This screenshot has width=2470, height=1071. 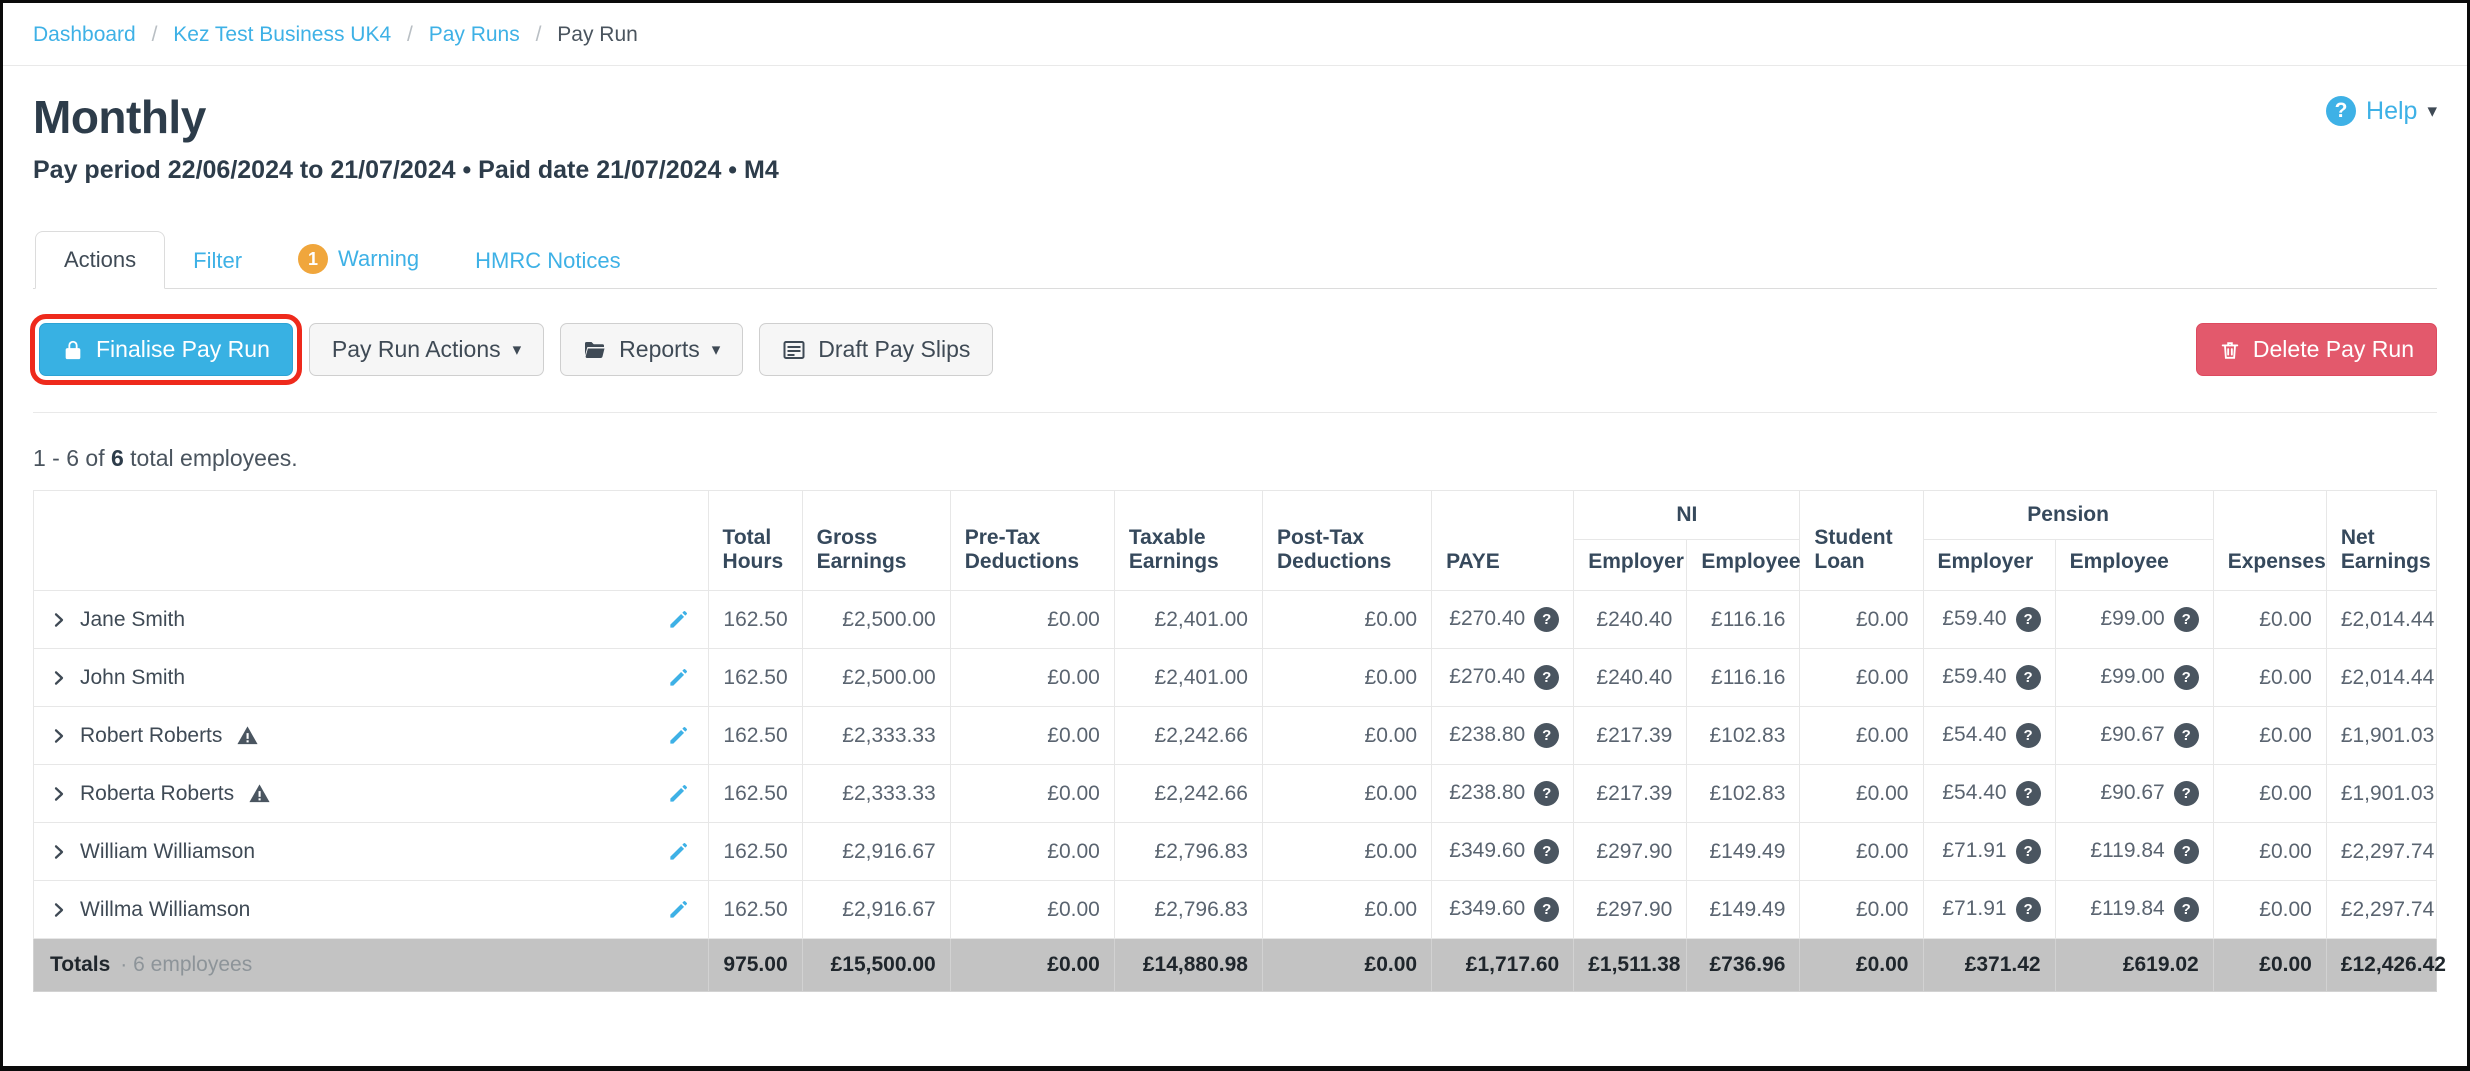 What do you see at coordinates (2387, 851) in the screenshot?
I see `value-text: £2,297.74` at bounding box center [2387, 851].